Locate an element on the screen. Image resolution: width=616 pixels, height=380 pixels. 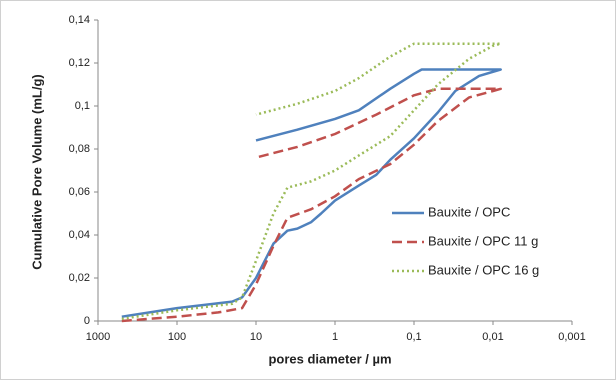
y-tick-label: 0,1 is located at coordinates (82, 106).